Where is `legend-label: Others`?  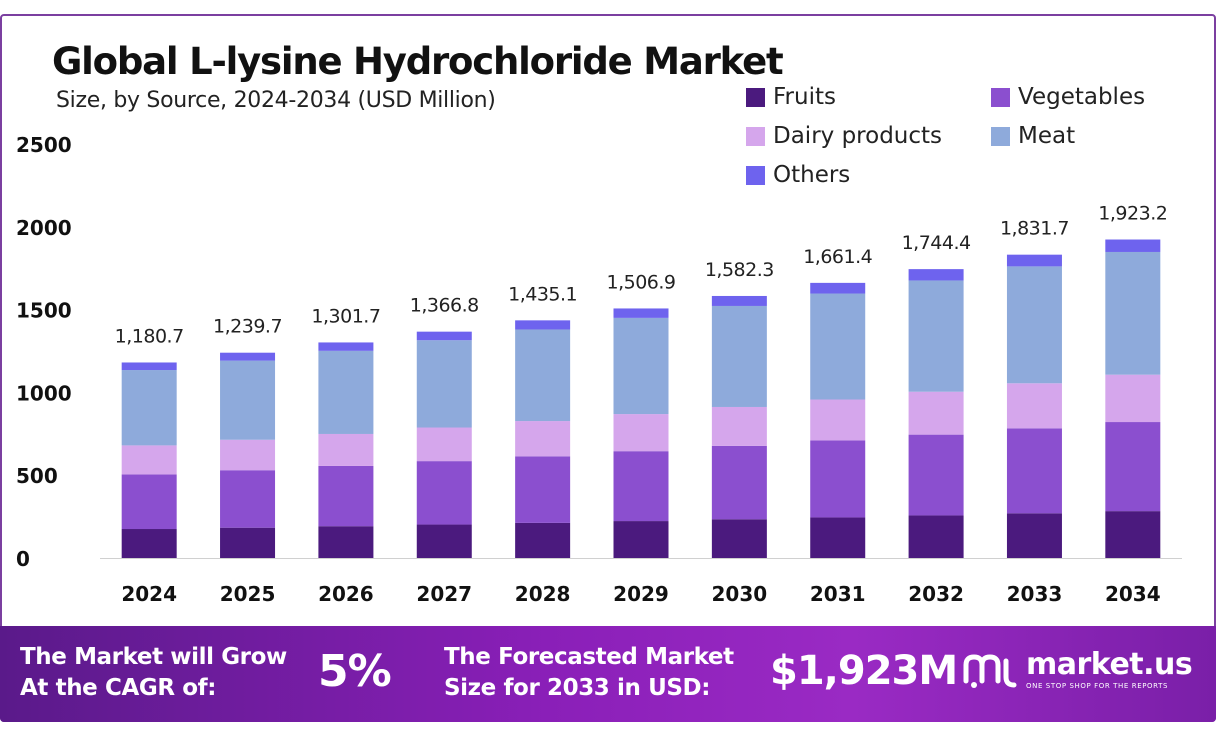 legend-label: Others is located at coordinates (812, 175).